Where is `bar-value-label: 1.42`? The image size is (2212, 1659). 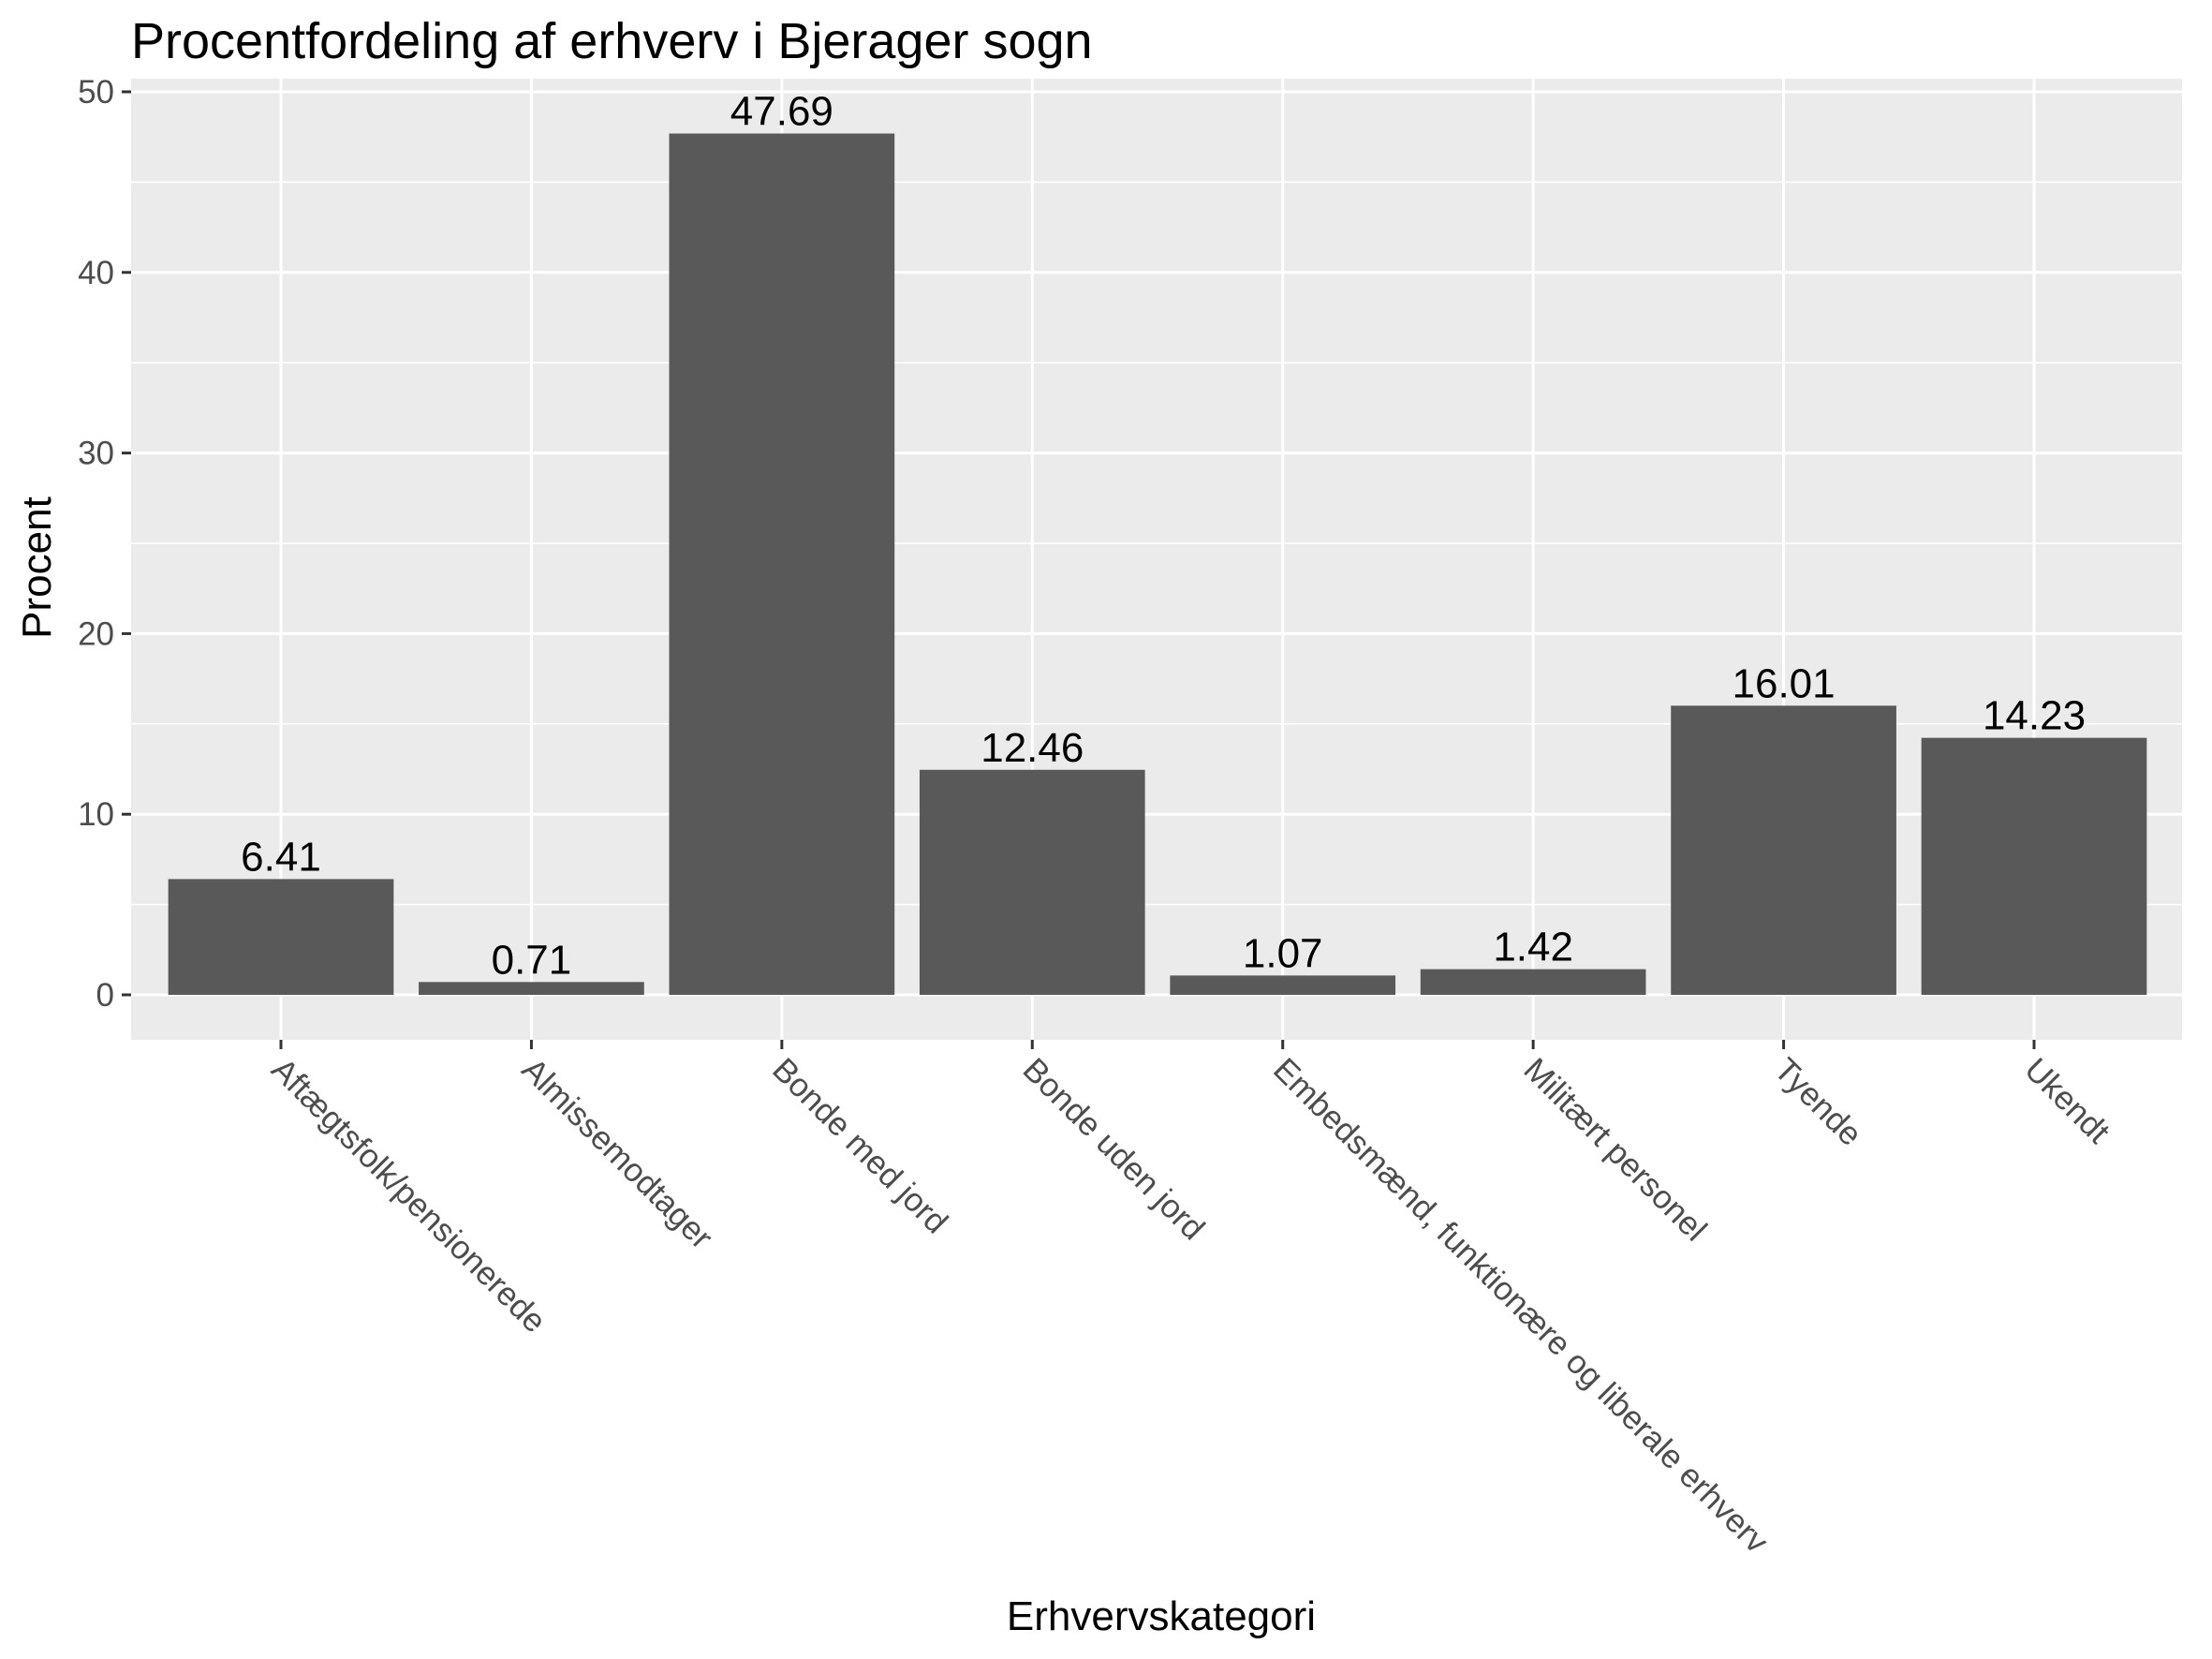 bar-value-label: 1.42 is located at coordinates (1533, 947).